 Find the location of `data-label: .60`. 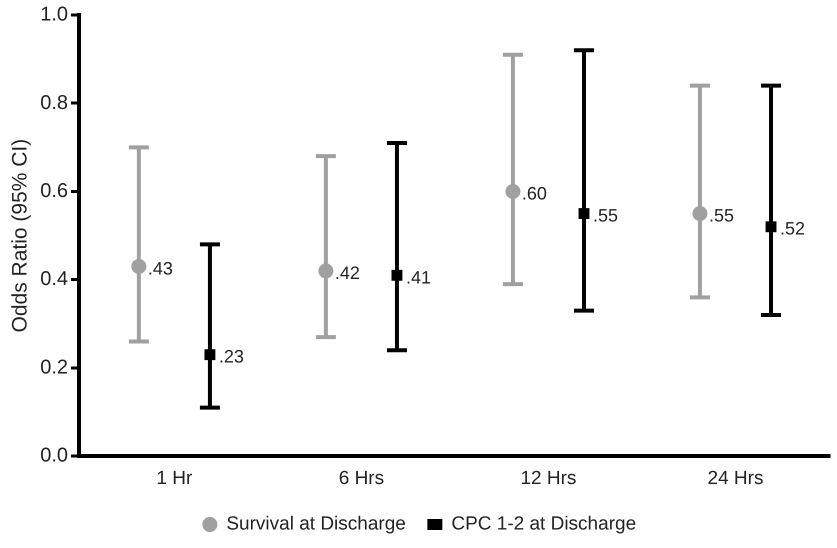

data-label: .60 is located at coordinates (534, 193).